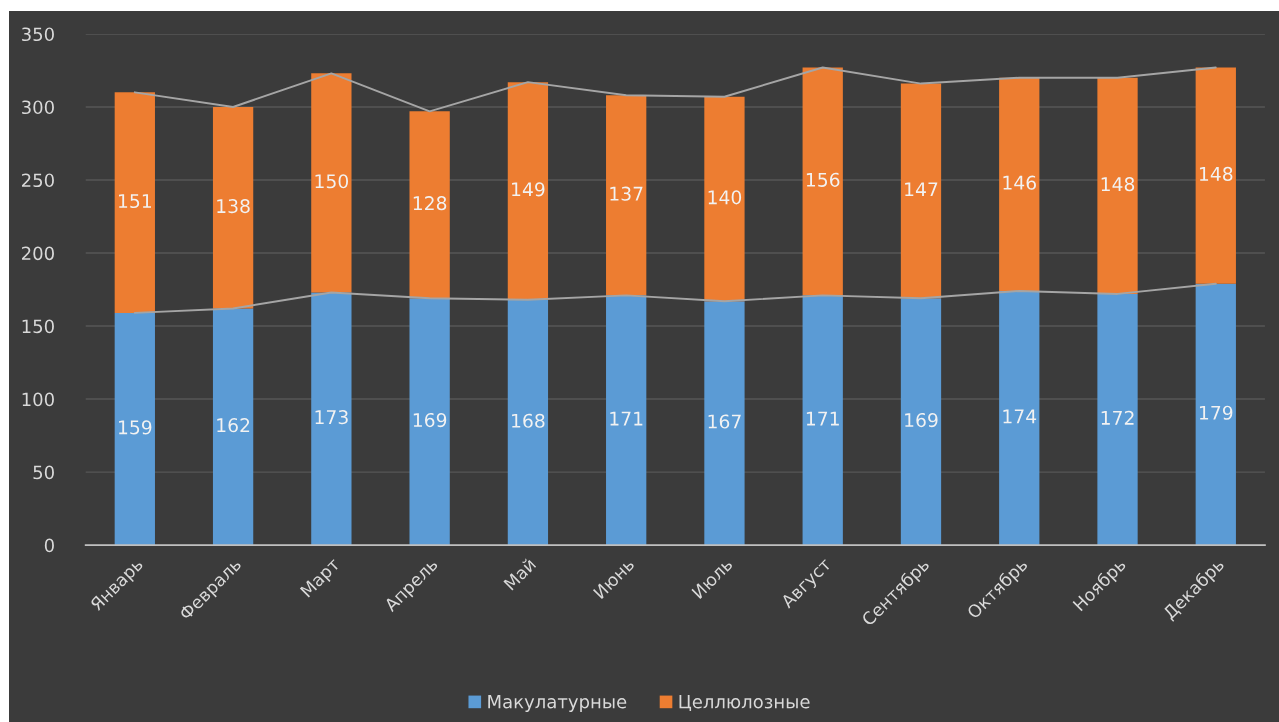 The image size is (1279, 722). Describe the element at coordinates (38, 107) in the screenshot. I see `y-tick-label: 300` at that location.